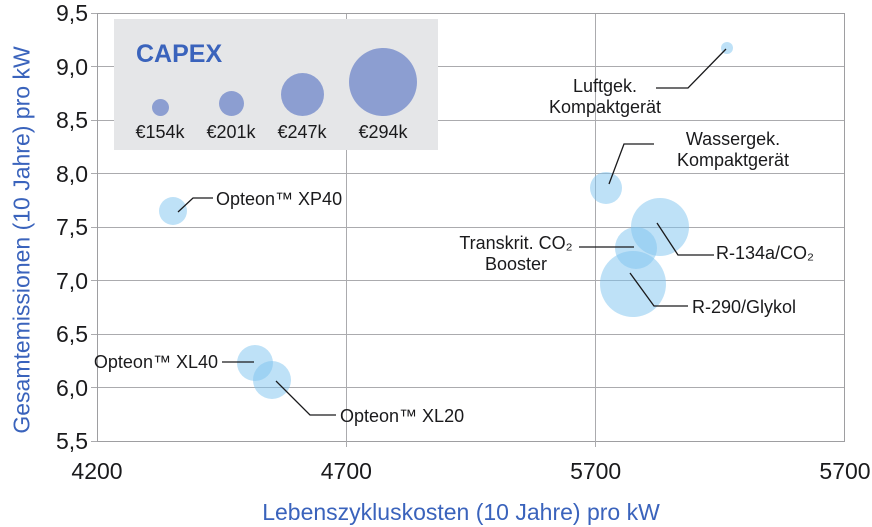 The image size is (872, 527). I want to click on y-tick-label: 8,5, so click(72, 120).